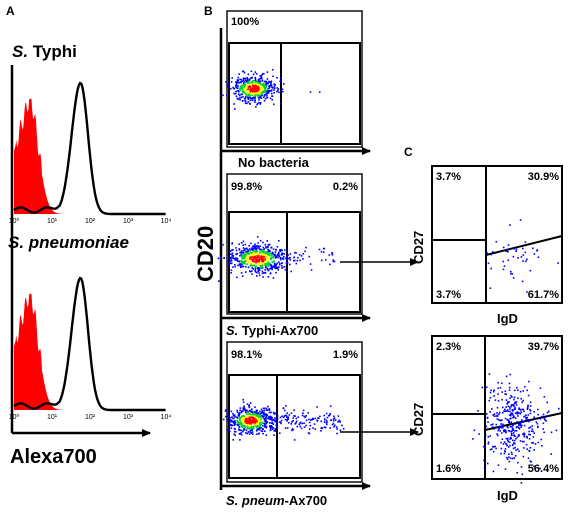 Image resolution: width=570 pixels, height=515 pixels. Describe the element at coordinates (283, 419) in the screenshot. I see `event-cloud` at that location.